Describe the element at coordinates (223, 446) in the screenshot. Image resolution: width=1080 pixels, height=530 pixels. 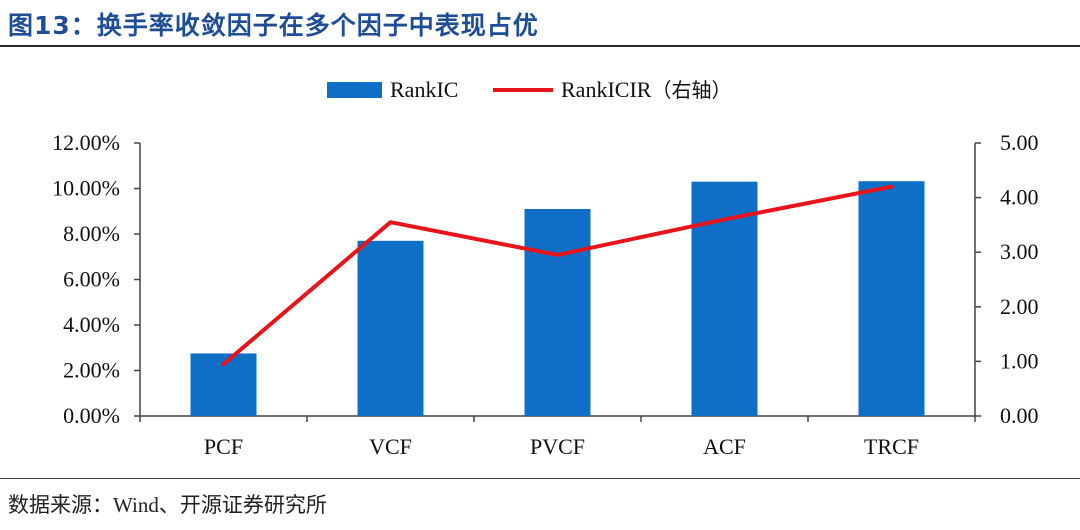
I see `x-axis-tick-label: PCF` at that location.